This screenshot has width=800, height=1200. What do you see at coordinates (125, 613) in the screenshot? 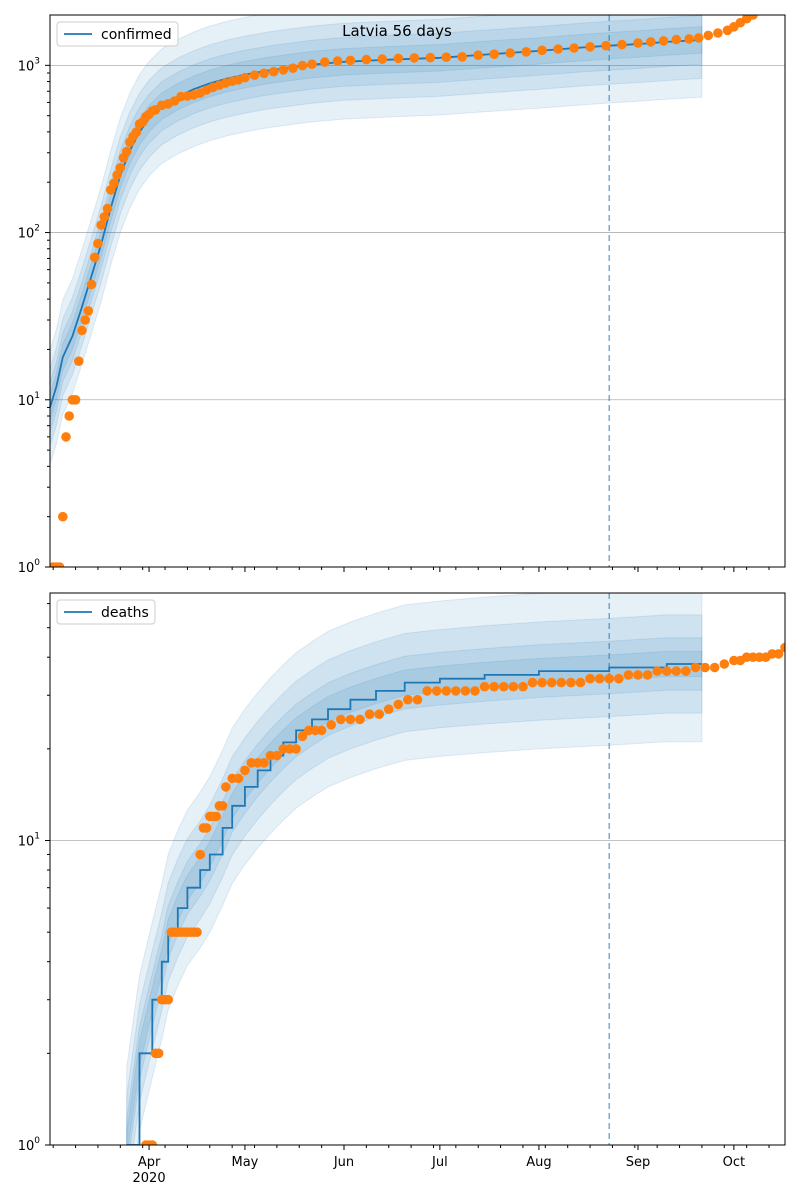
I see `legend-label-deaths: deaths` at bounding box center [125, 613].